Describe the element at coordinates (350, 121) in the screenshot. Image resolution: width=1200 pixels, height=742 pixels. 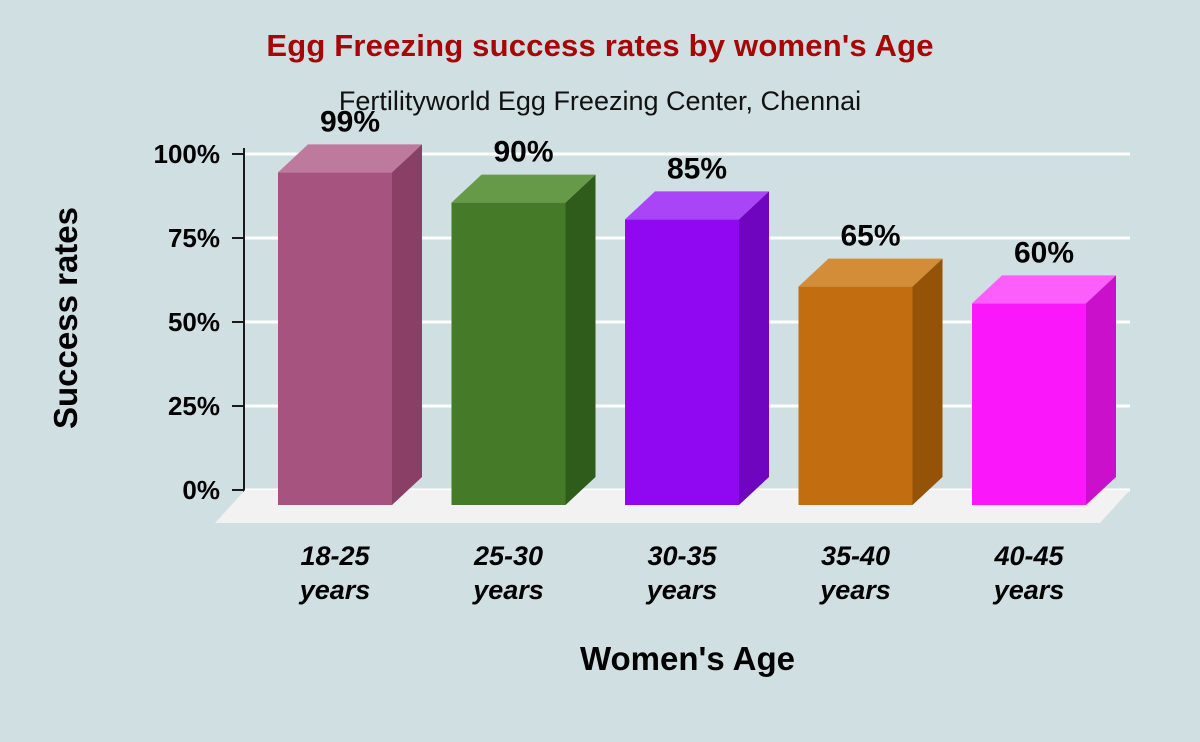
I see `bar-value-label: 99%` at that location.